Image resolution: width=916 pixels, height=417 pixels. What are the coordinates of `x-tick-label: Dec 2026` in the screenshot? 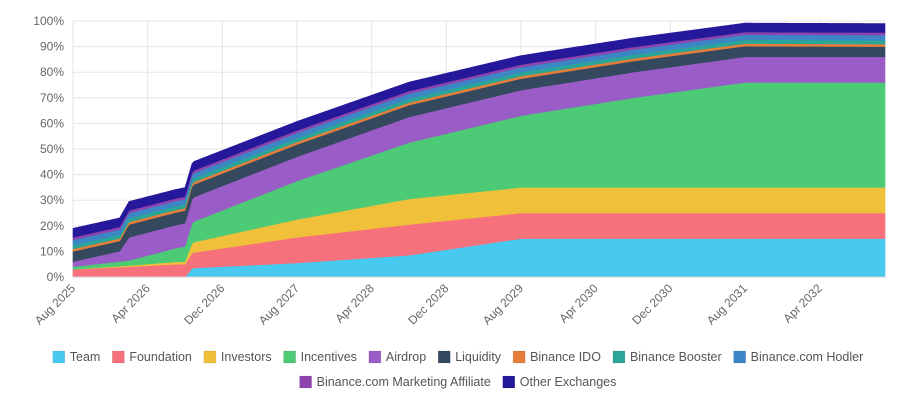 It's located at (204, 304).